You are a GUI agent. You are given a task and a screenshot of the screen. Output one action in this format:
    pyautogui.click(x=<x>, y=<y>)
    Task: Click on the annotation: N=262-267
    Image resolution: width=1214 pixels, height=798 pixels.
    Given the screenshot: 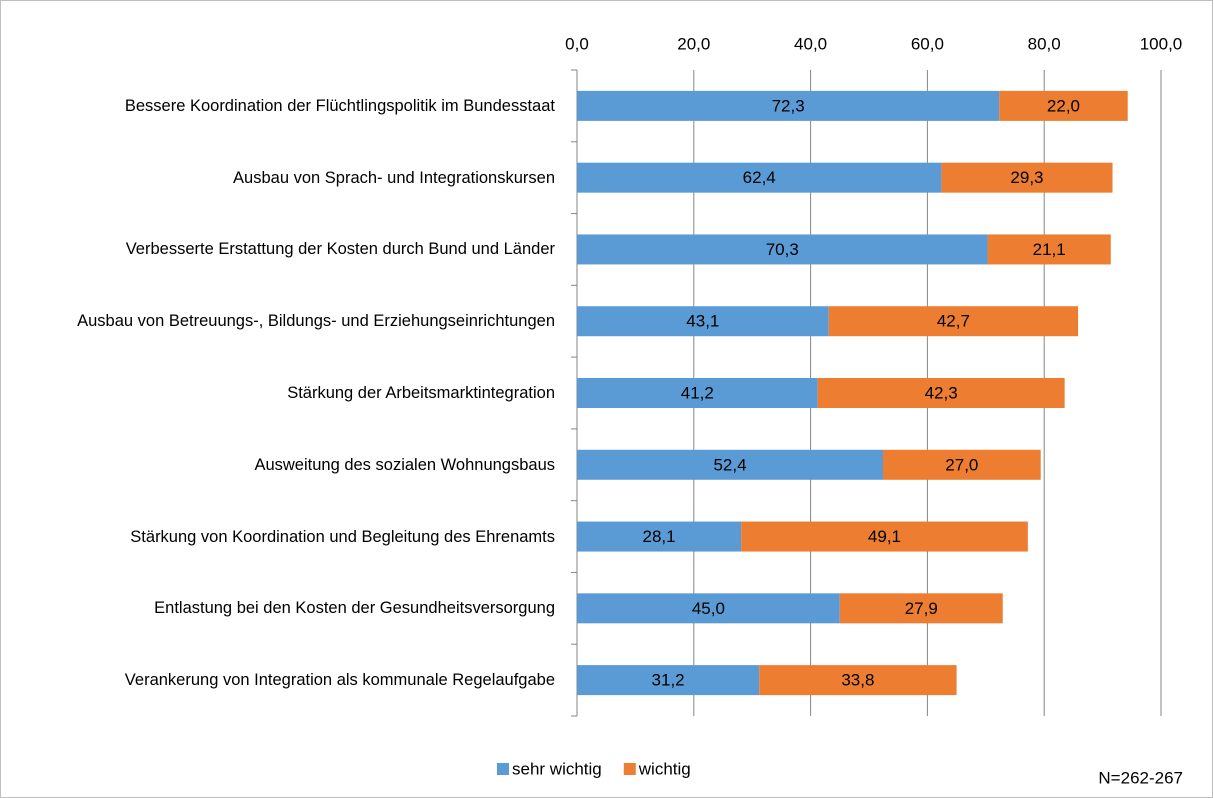 What is the action you would take?
    pyautogui.click(x=1140, y=777)
    